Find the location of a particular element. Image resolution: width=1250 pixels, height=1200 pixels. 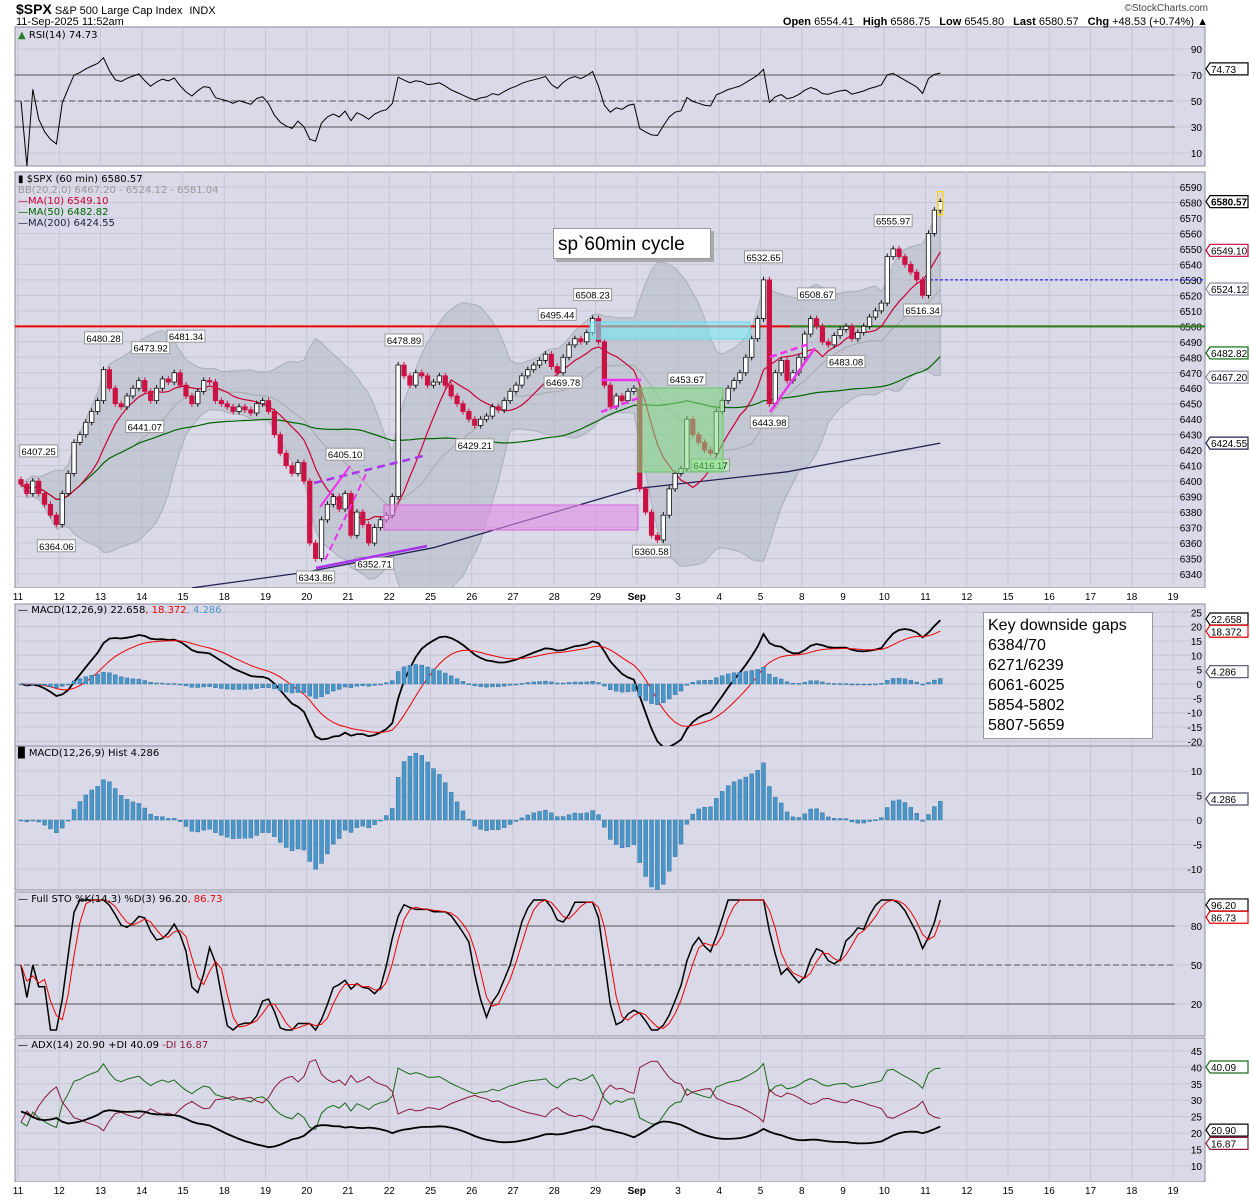

sto-value-tag: 86.73 is located at coordinates (1227, 917).